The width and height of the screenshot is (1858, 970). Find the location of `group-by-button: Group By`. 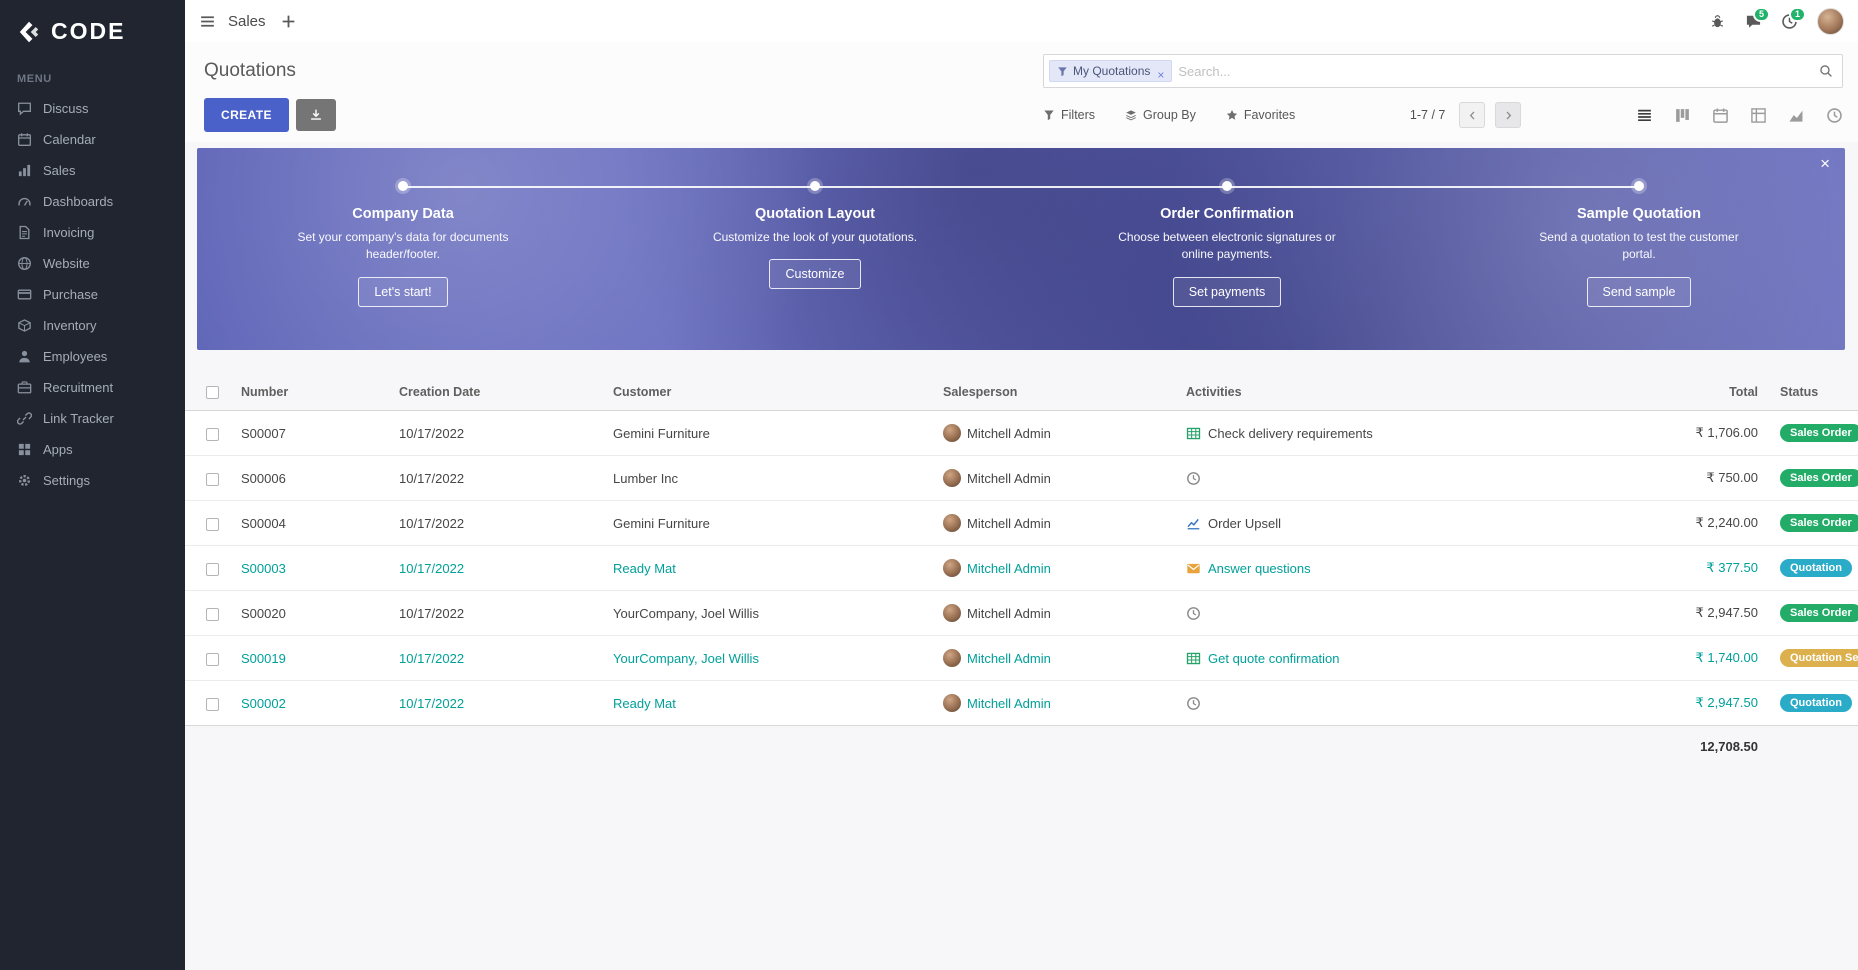

group-by-button: Group By is located at coordinates (1160, 115).